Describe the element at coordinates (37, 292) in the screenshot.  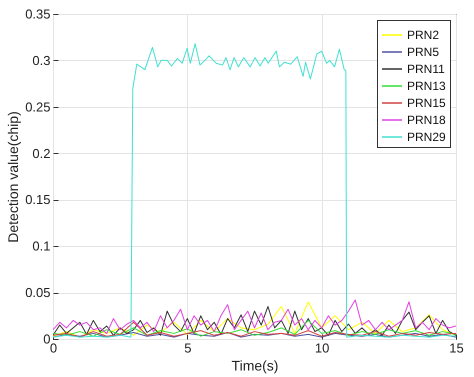
I see `y-tick-label: 0.05` at that location.